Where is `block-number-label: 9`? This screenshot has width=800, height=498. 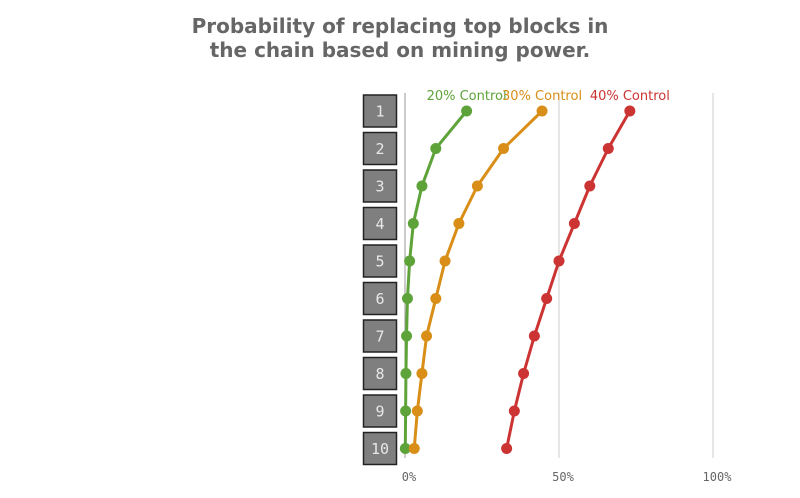
block-number-label: 9 is located at coordinates (379, 412).